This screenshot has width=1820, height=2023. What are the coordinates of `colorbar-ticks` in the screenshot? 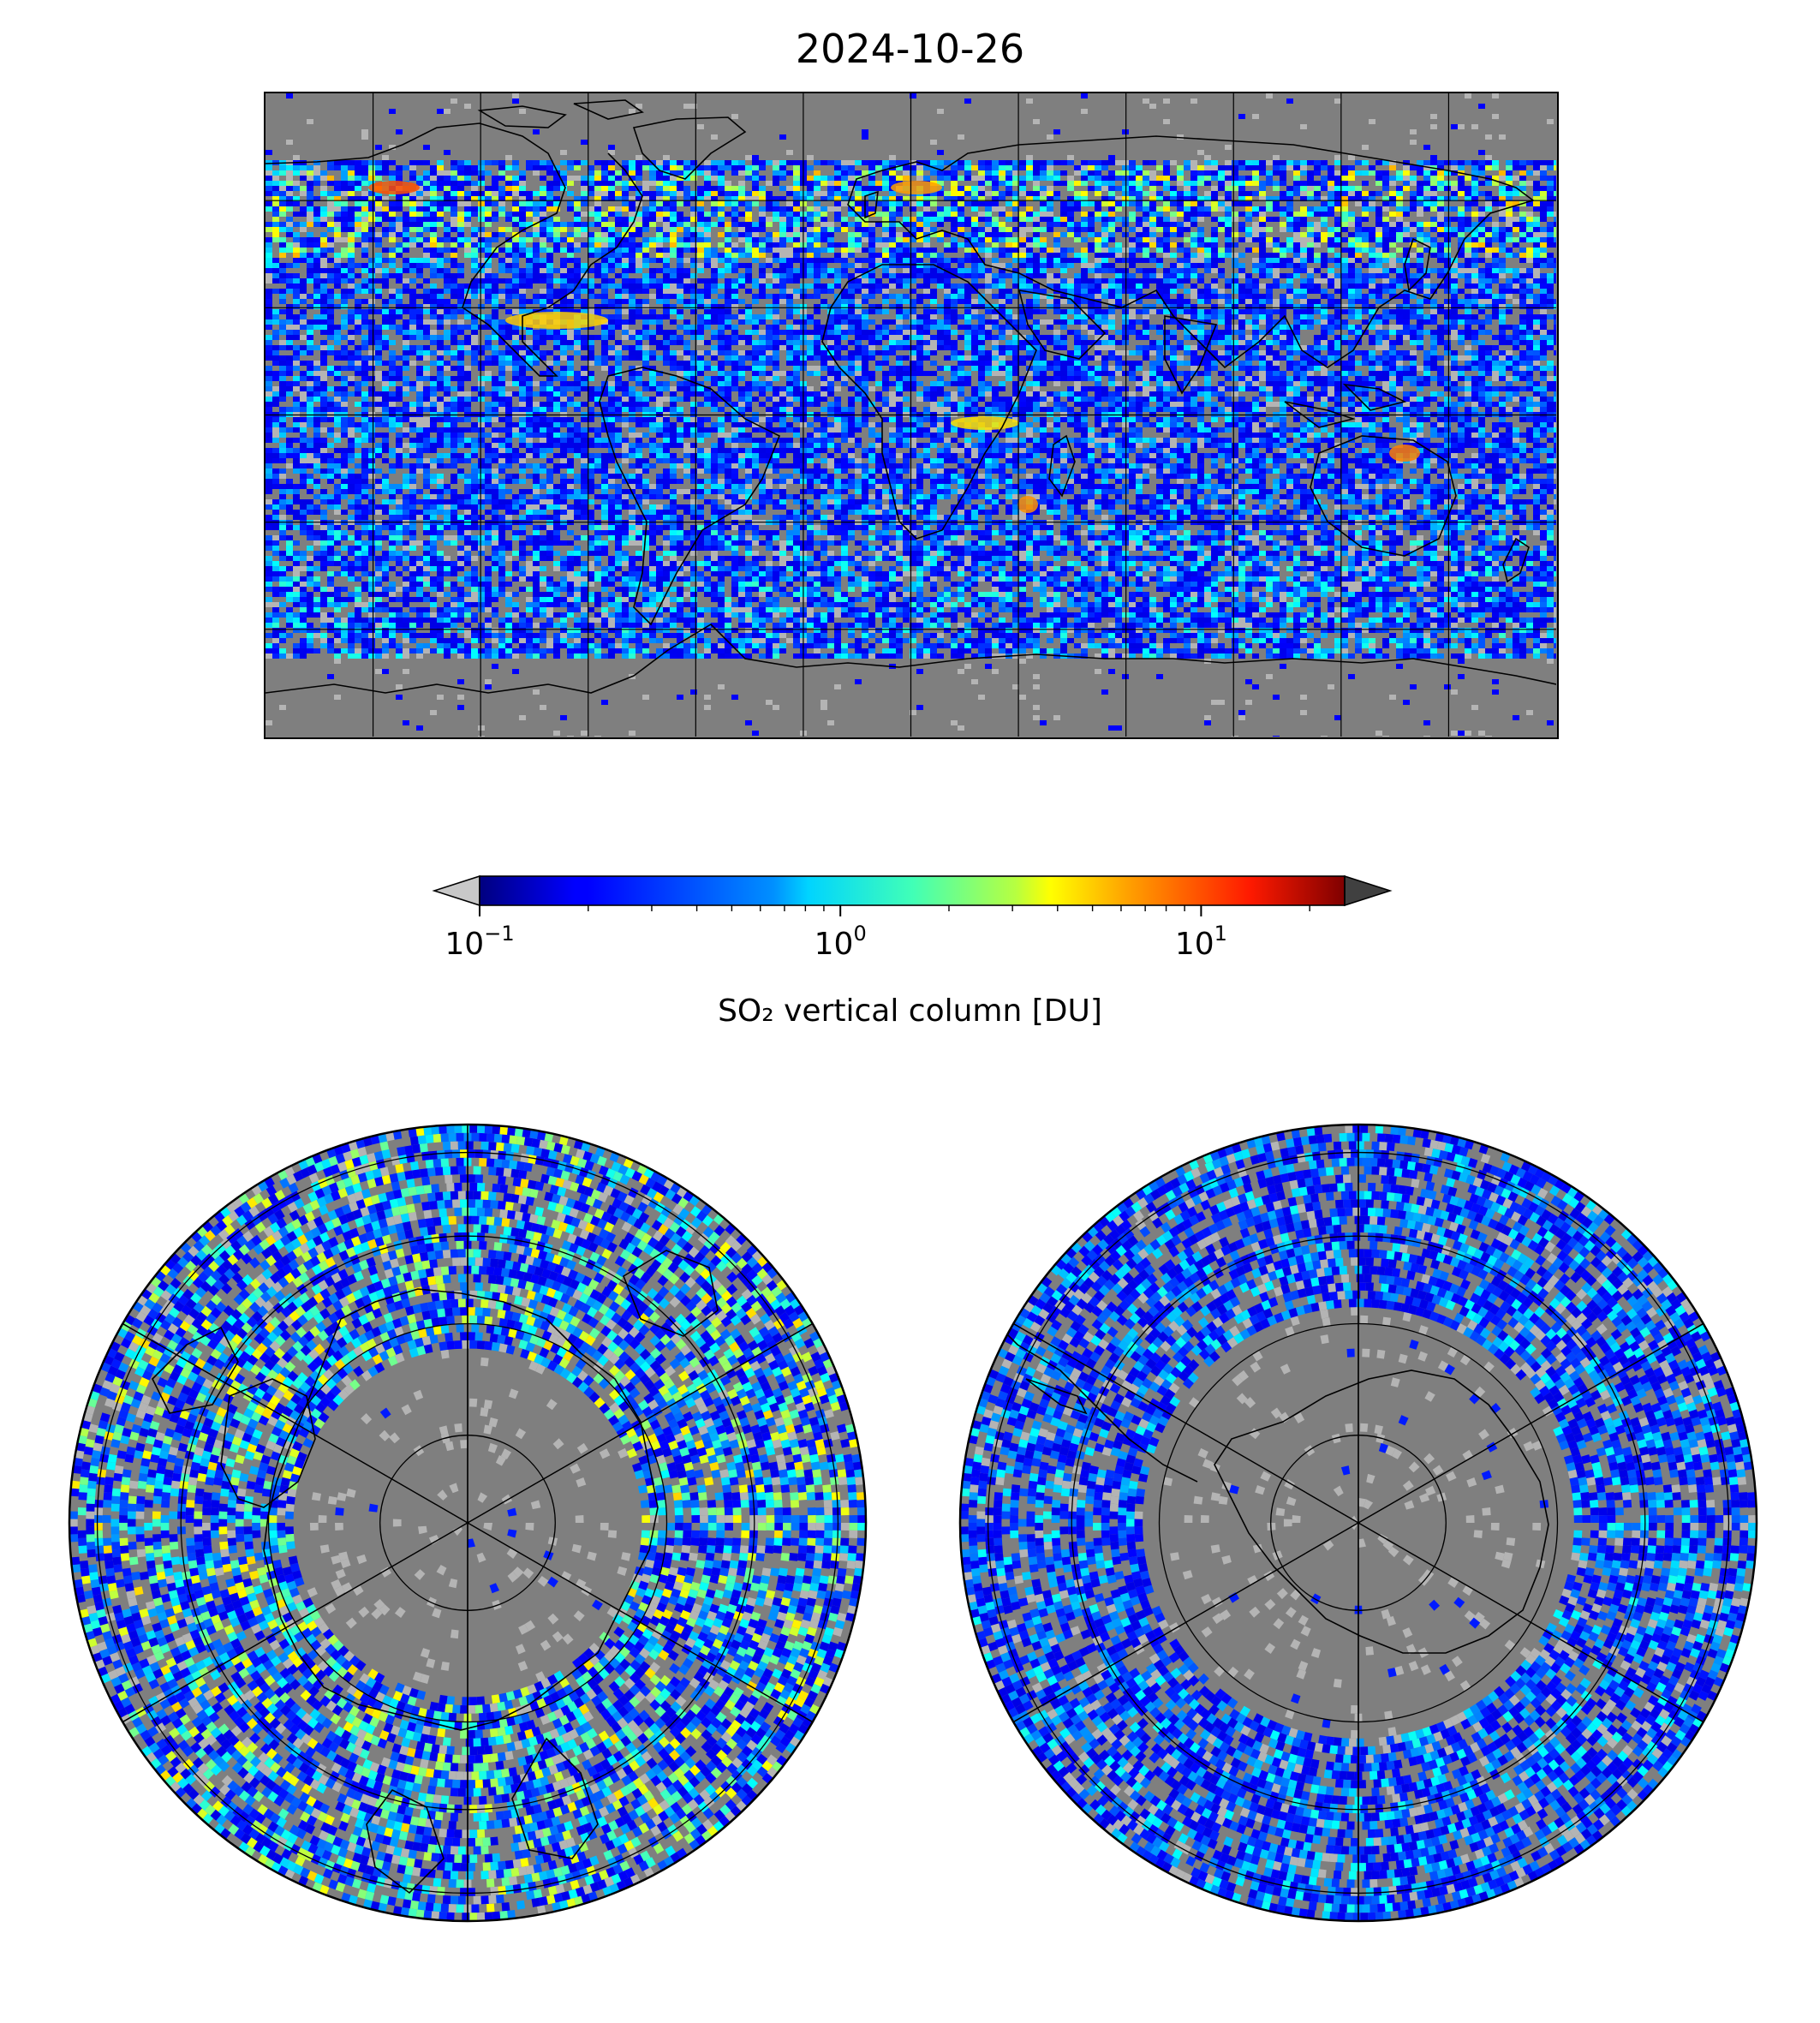 It's located at (894, 910).